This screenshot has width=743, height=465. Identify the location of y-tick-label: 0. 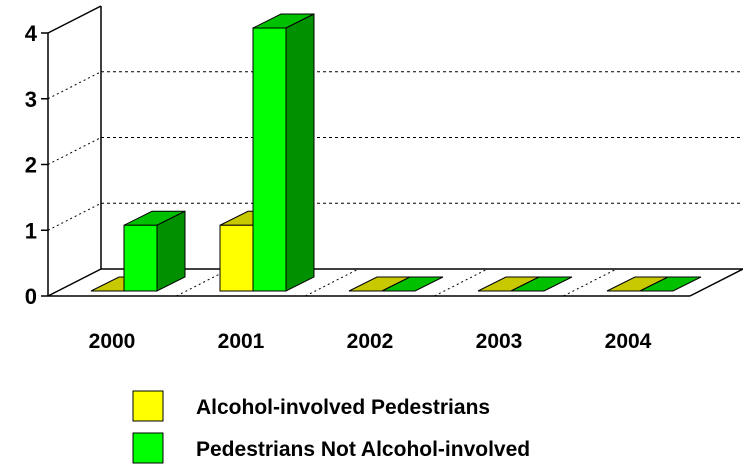
(31, 296).